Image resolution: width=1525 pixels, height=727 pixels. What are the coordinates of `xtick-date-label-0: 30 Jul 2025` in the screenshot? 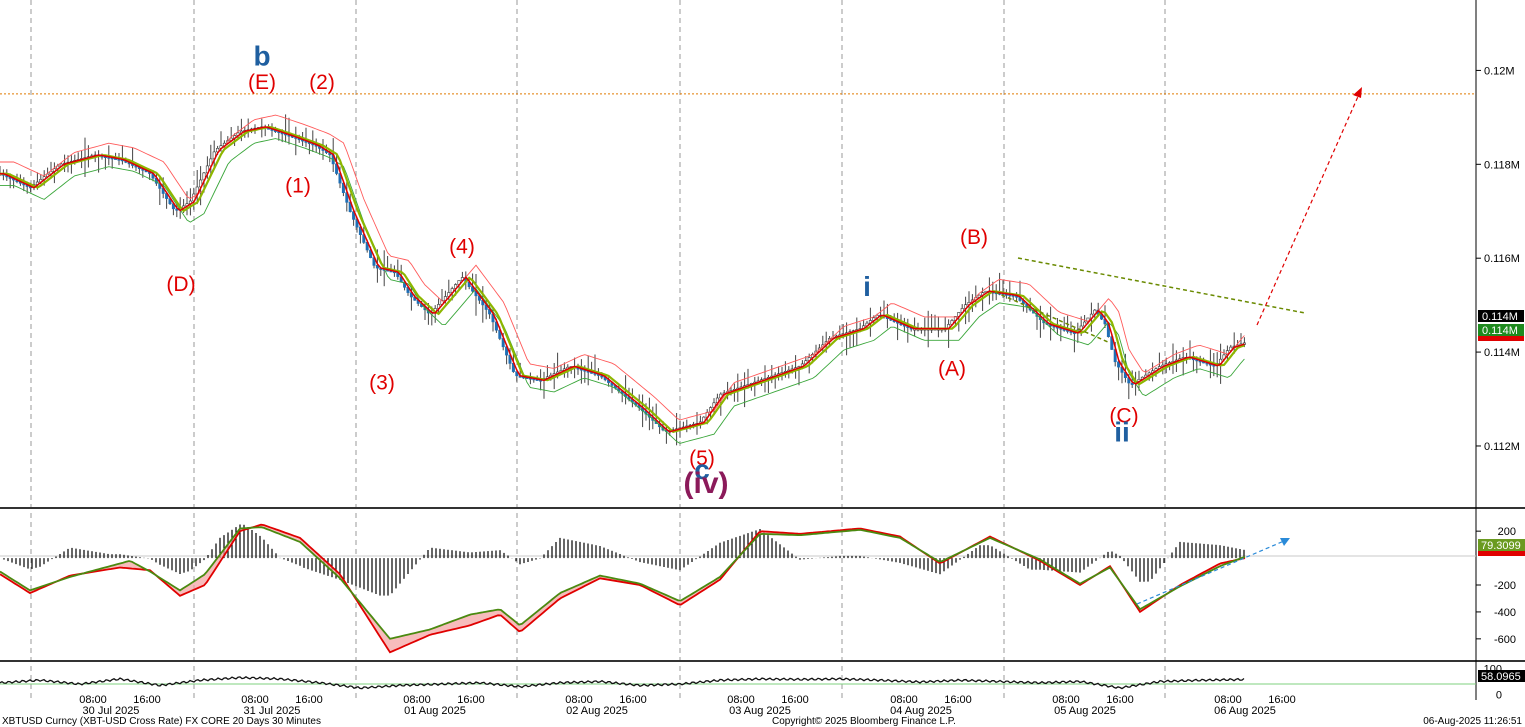 It's located at (111, 711).